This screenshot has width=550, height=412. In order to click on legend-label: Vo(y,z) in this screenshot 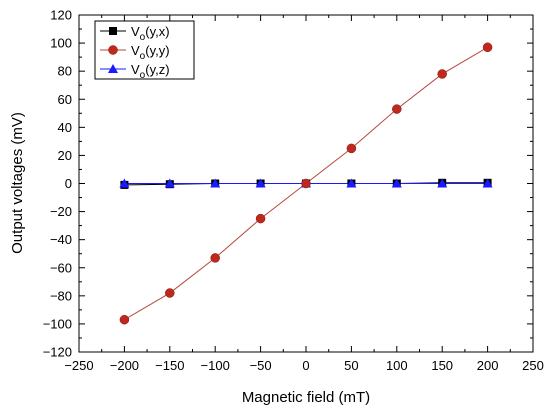, I will do `click(150, 71)`.